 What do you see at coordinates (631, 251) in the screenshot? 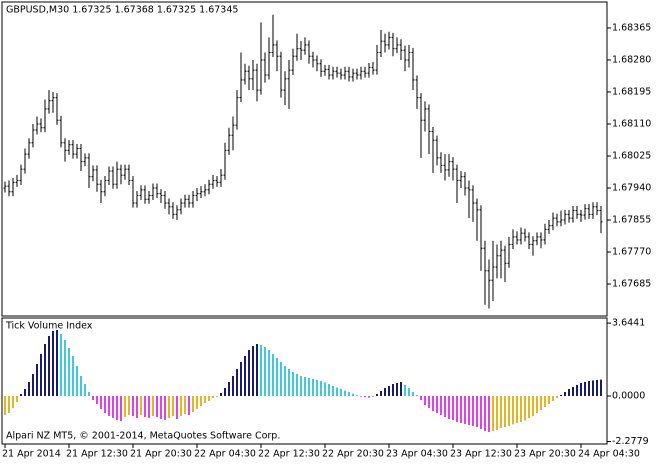
I see `y-tick-label: 1.67770` at bounding box center [631, 251].